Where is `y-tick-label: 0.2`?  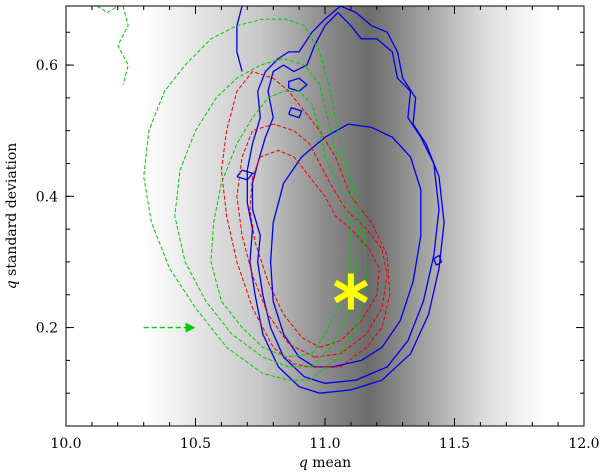 y-tick-label: 0.2 is located at coordinates (47, 329).